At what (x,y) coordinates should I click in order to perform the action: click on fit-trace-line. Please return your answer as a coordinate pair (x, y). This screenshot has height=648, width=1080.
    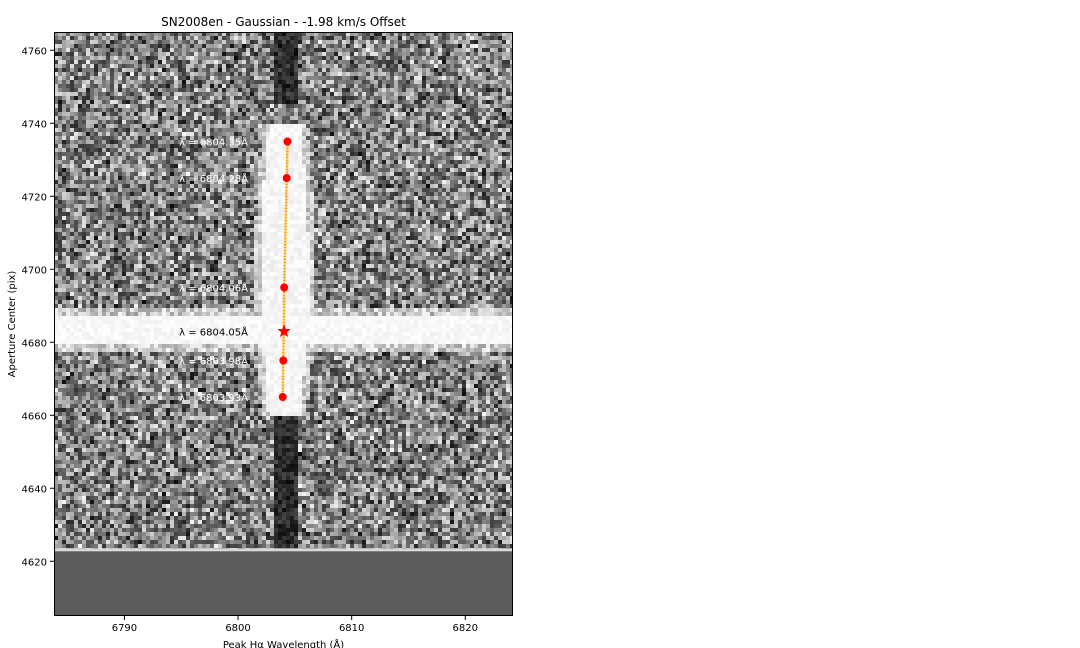
    Looking at the image, I should click on (285, 269).